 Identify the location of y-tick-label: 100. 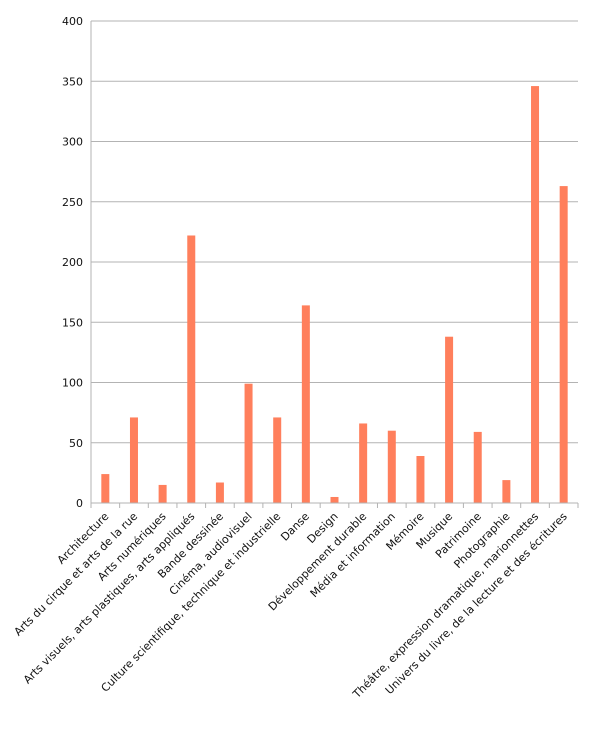
(72, 383).